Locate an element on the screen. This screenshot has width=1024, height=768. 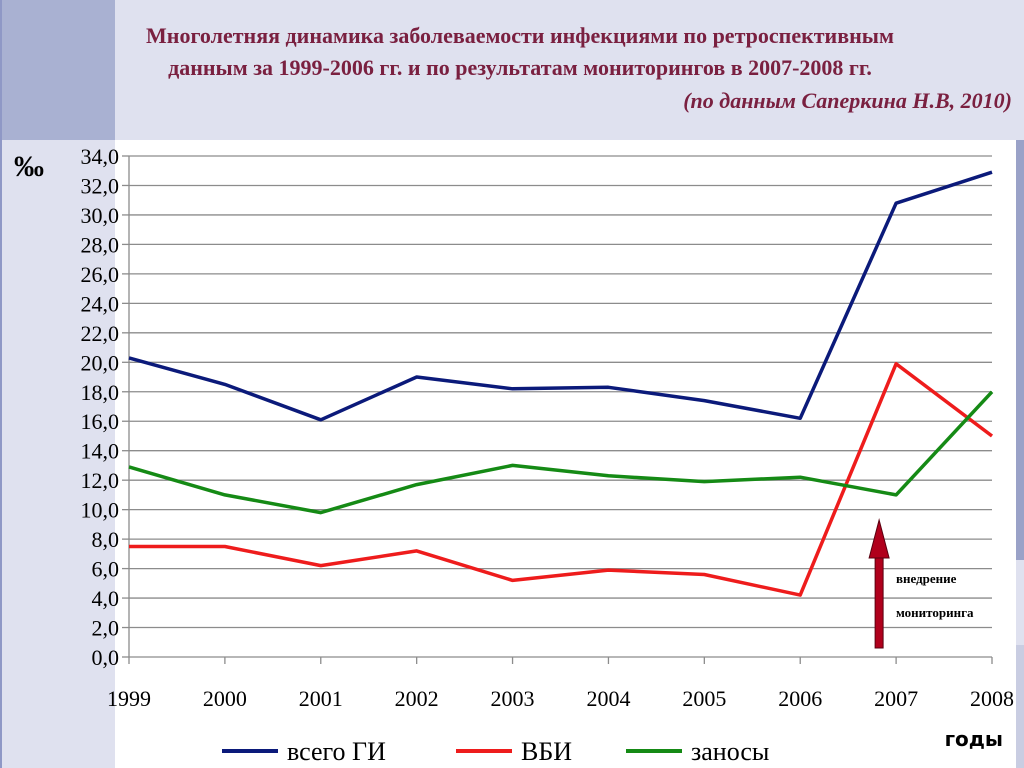
legend-label: ВБИ is located at coordinates (546, 751).